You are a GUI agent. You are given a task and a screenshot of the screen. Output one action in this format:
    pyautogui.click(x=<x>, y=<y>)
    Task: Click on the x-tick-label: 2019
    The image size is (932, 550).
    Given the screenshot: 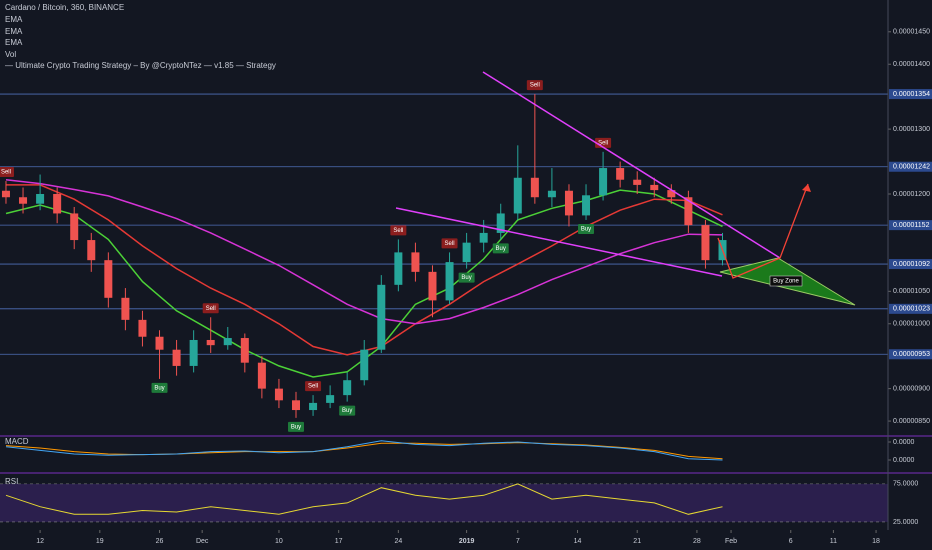 What is the action you would take?
    pyautogui.click(x=467, y=541)
    